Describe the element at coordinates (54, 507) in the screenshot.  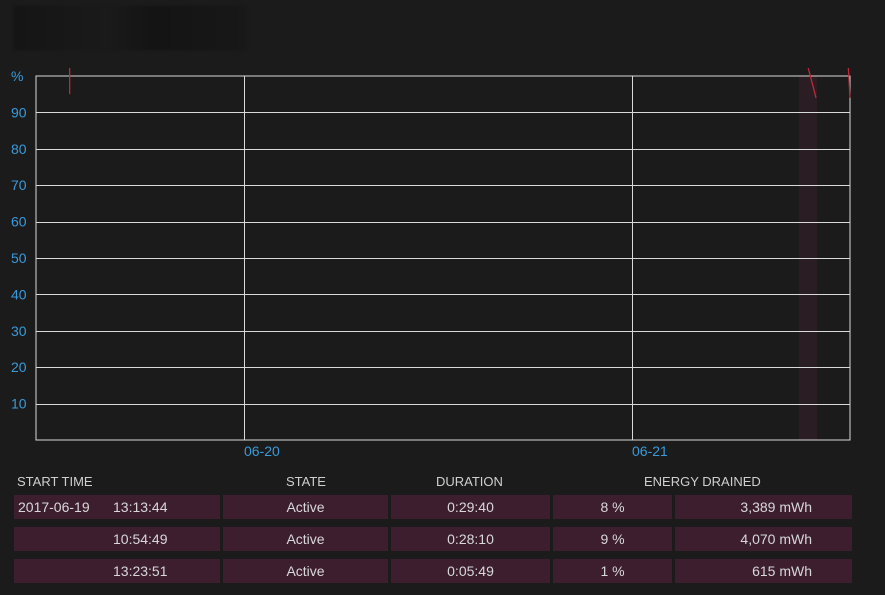
I see `start-date: 2017-06-19` at that location.